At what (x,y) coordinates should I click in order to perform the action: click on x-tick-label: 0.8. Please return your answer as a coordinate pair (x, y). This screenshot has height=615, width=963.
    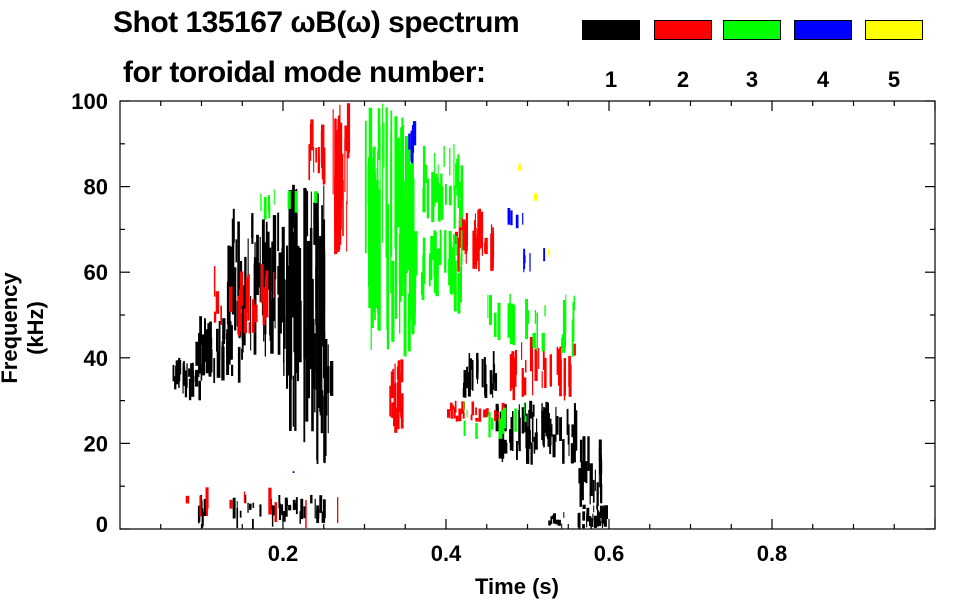
    Looking at the image, I should click on (772, 553).